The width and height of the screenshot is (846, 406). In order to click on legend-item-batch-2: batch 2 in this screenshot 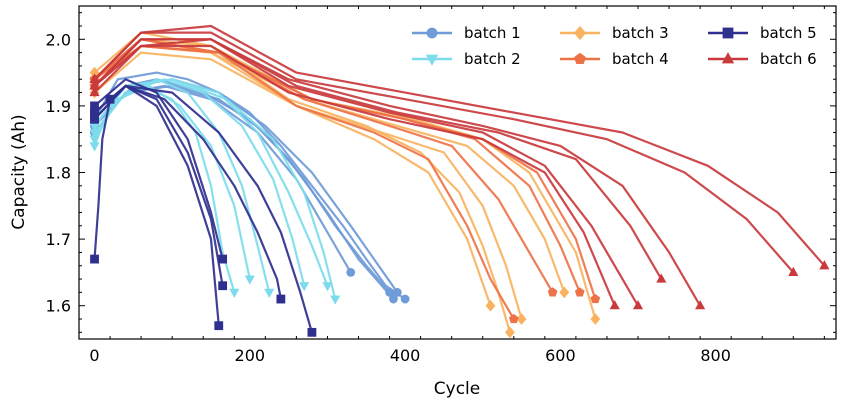, I will do `click(466, 59)`.